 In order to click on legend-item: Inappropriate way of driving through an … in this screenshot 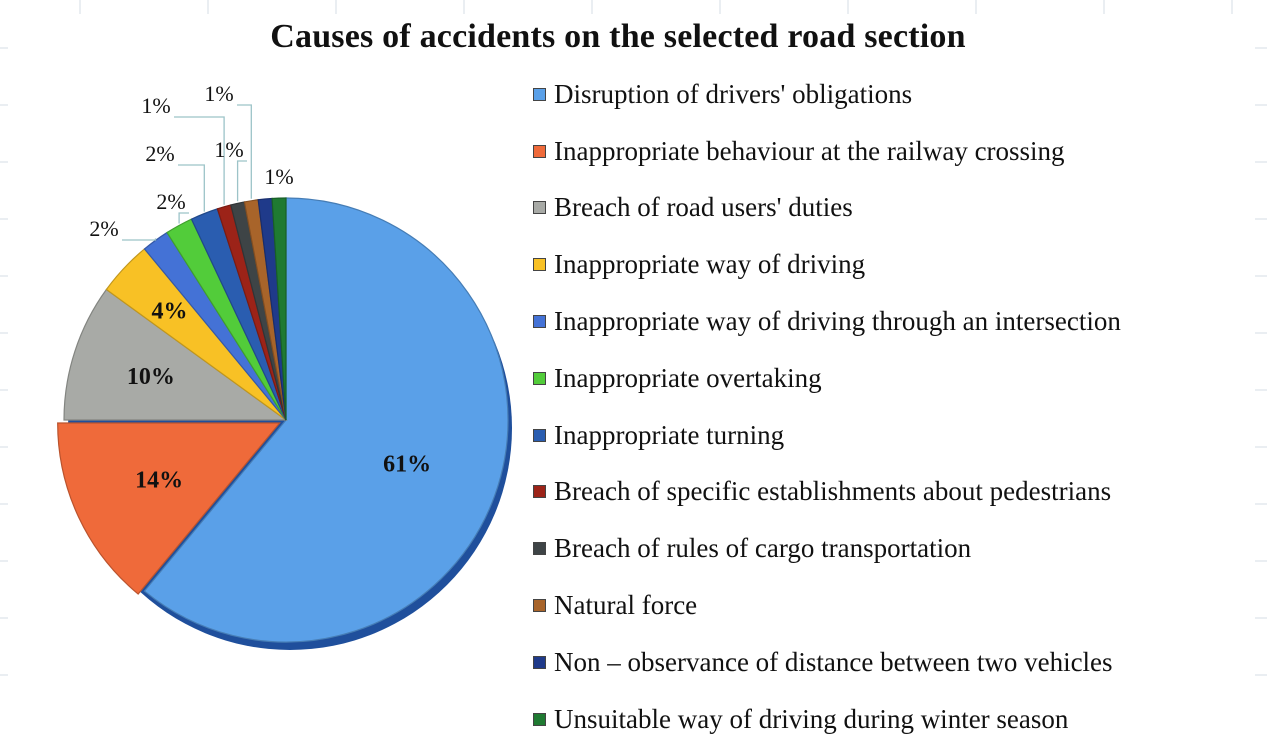, I will do `click(898, 321)`.